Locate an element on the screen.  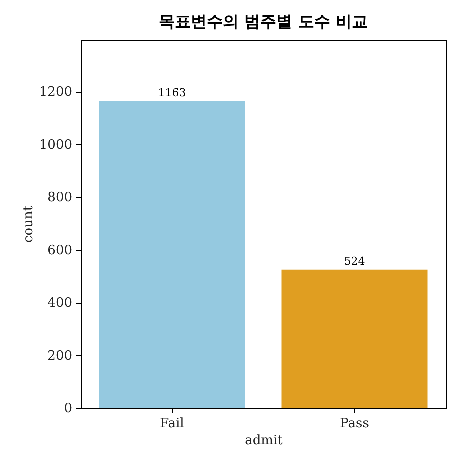
y-tick-label: 1200 is located at coordinates (55, 92).